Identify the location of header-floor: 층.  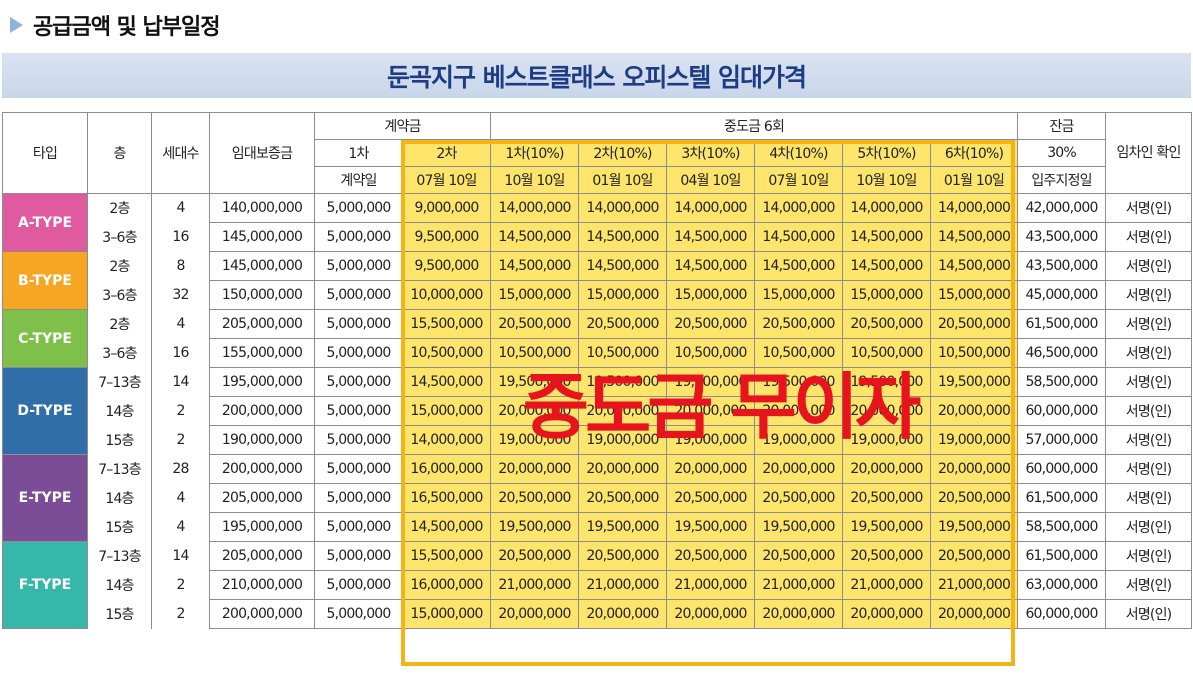
(119, 153).